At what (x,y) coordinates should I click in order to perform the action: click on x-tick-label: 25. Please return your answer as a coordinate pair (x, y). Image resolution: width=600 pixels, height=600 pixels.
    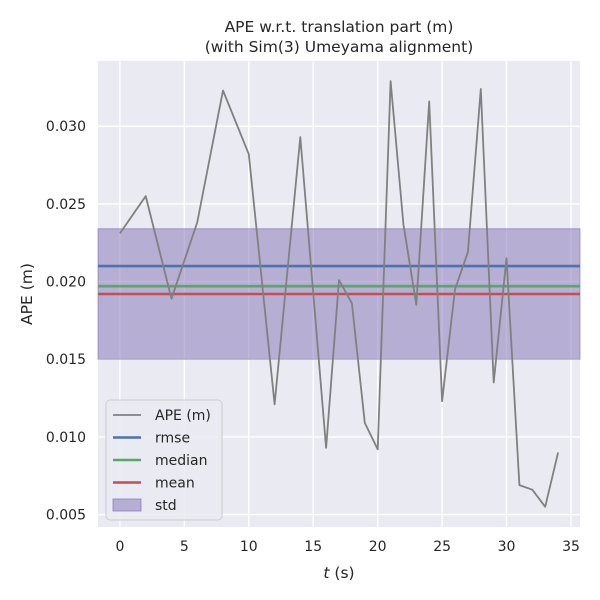
    Looking at the image, I should click on (442, 547).